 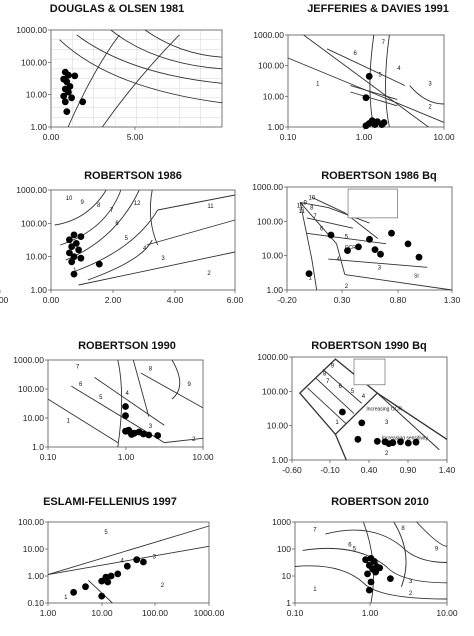 What do you see at coordinates (300, 207) in the screenshot?
I see `zone-label: 12` at bounding box center [300, 207].